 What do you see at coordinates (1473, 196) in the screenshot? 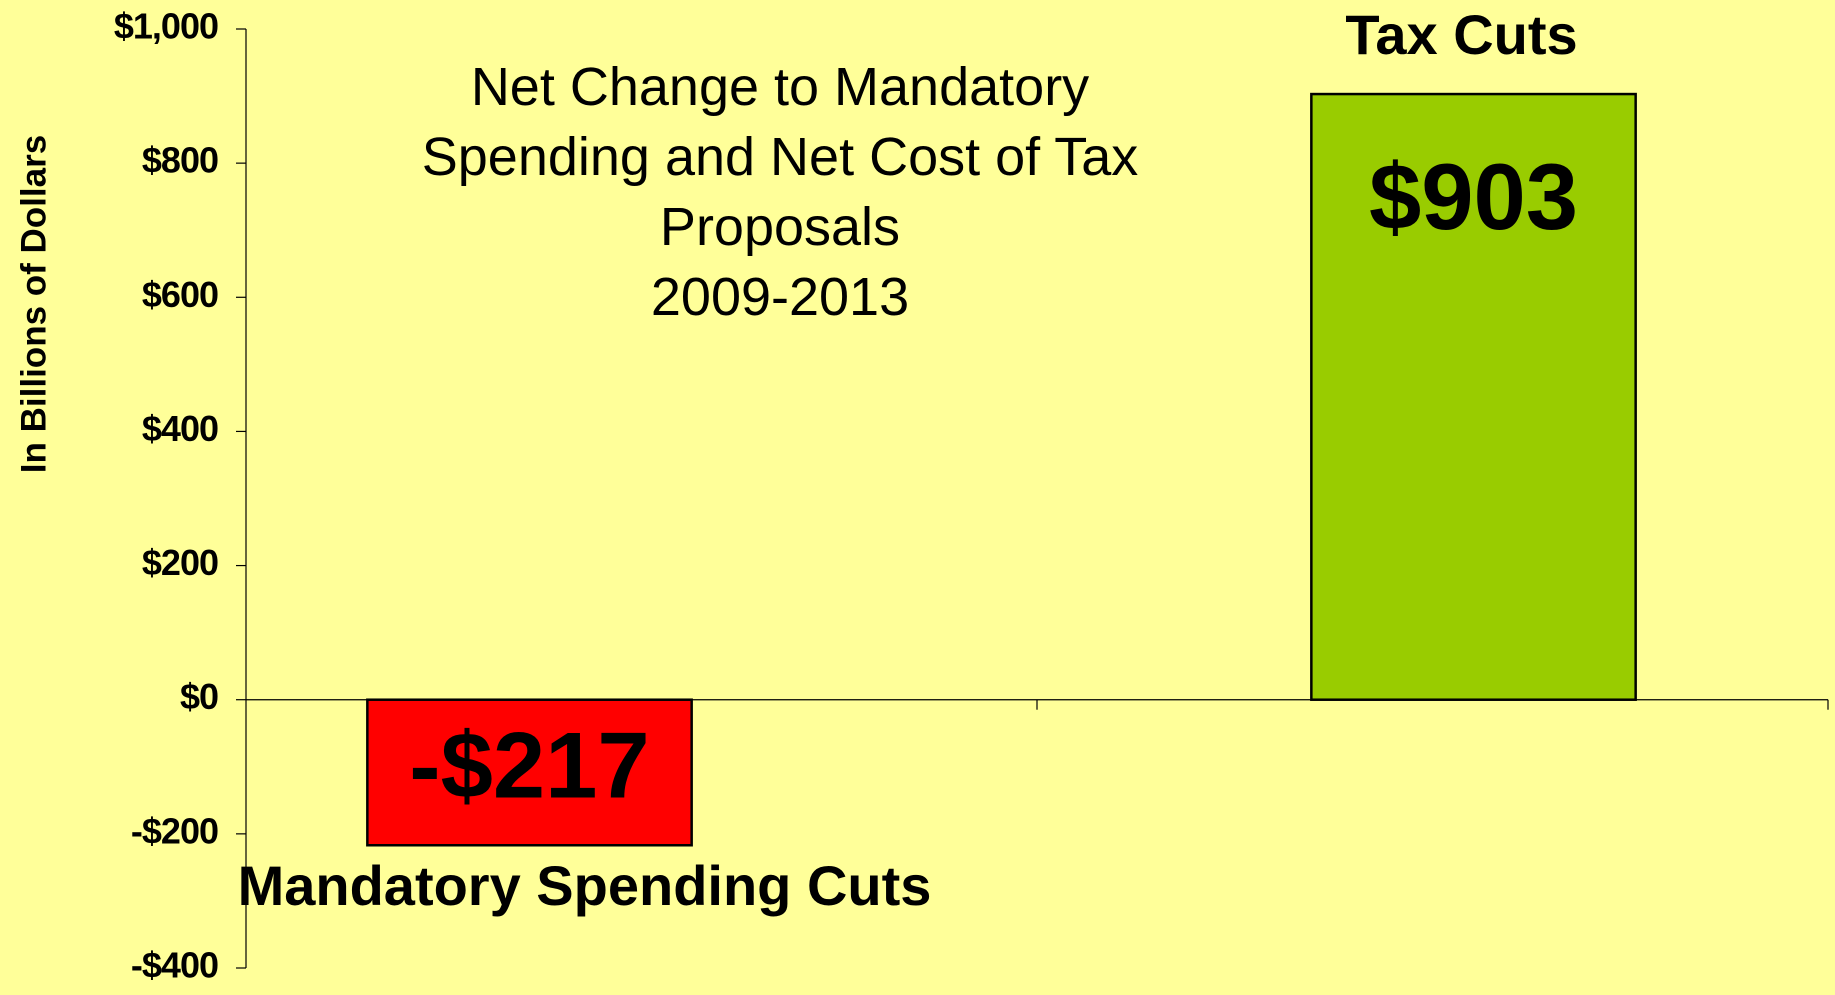
I see `value-label: $903` at bounding box center [1473, 196].